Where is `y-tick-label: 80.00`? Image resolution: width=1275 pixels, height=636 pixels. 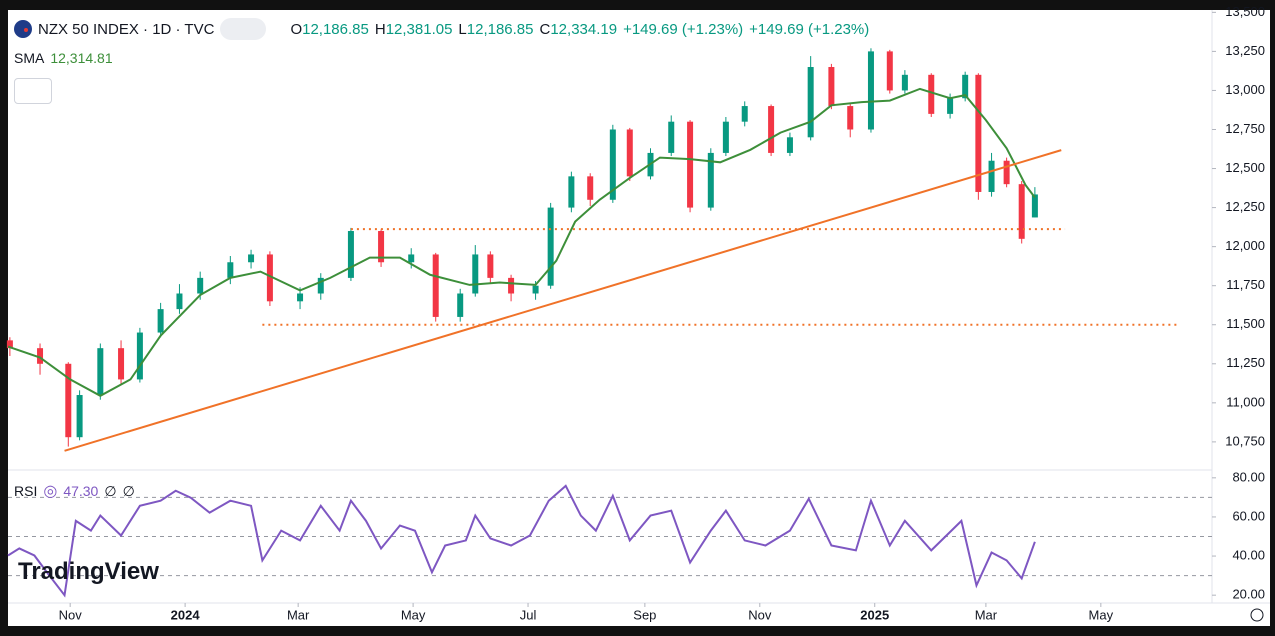 y-tick-label: 80.00 is located at coordinates (1248, 476).